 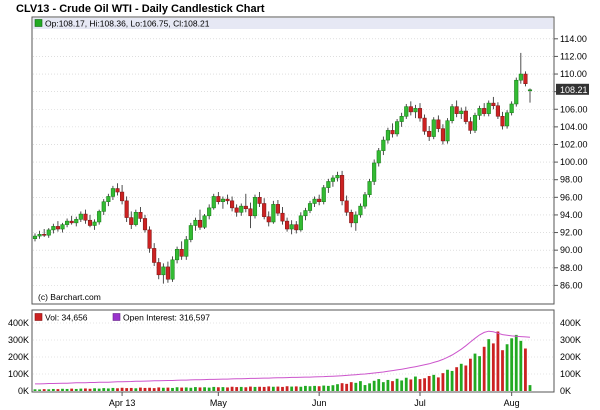 I want to click on volume-tick-label-right-1: 100K, so click(x=570, y=374).